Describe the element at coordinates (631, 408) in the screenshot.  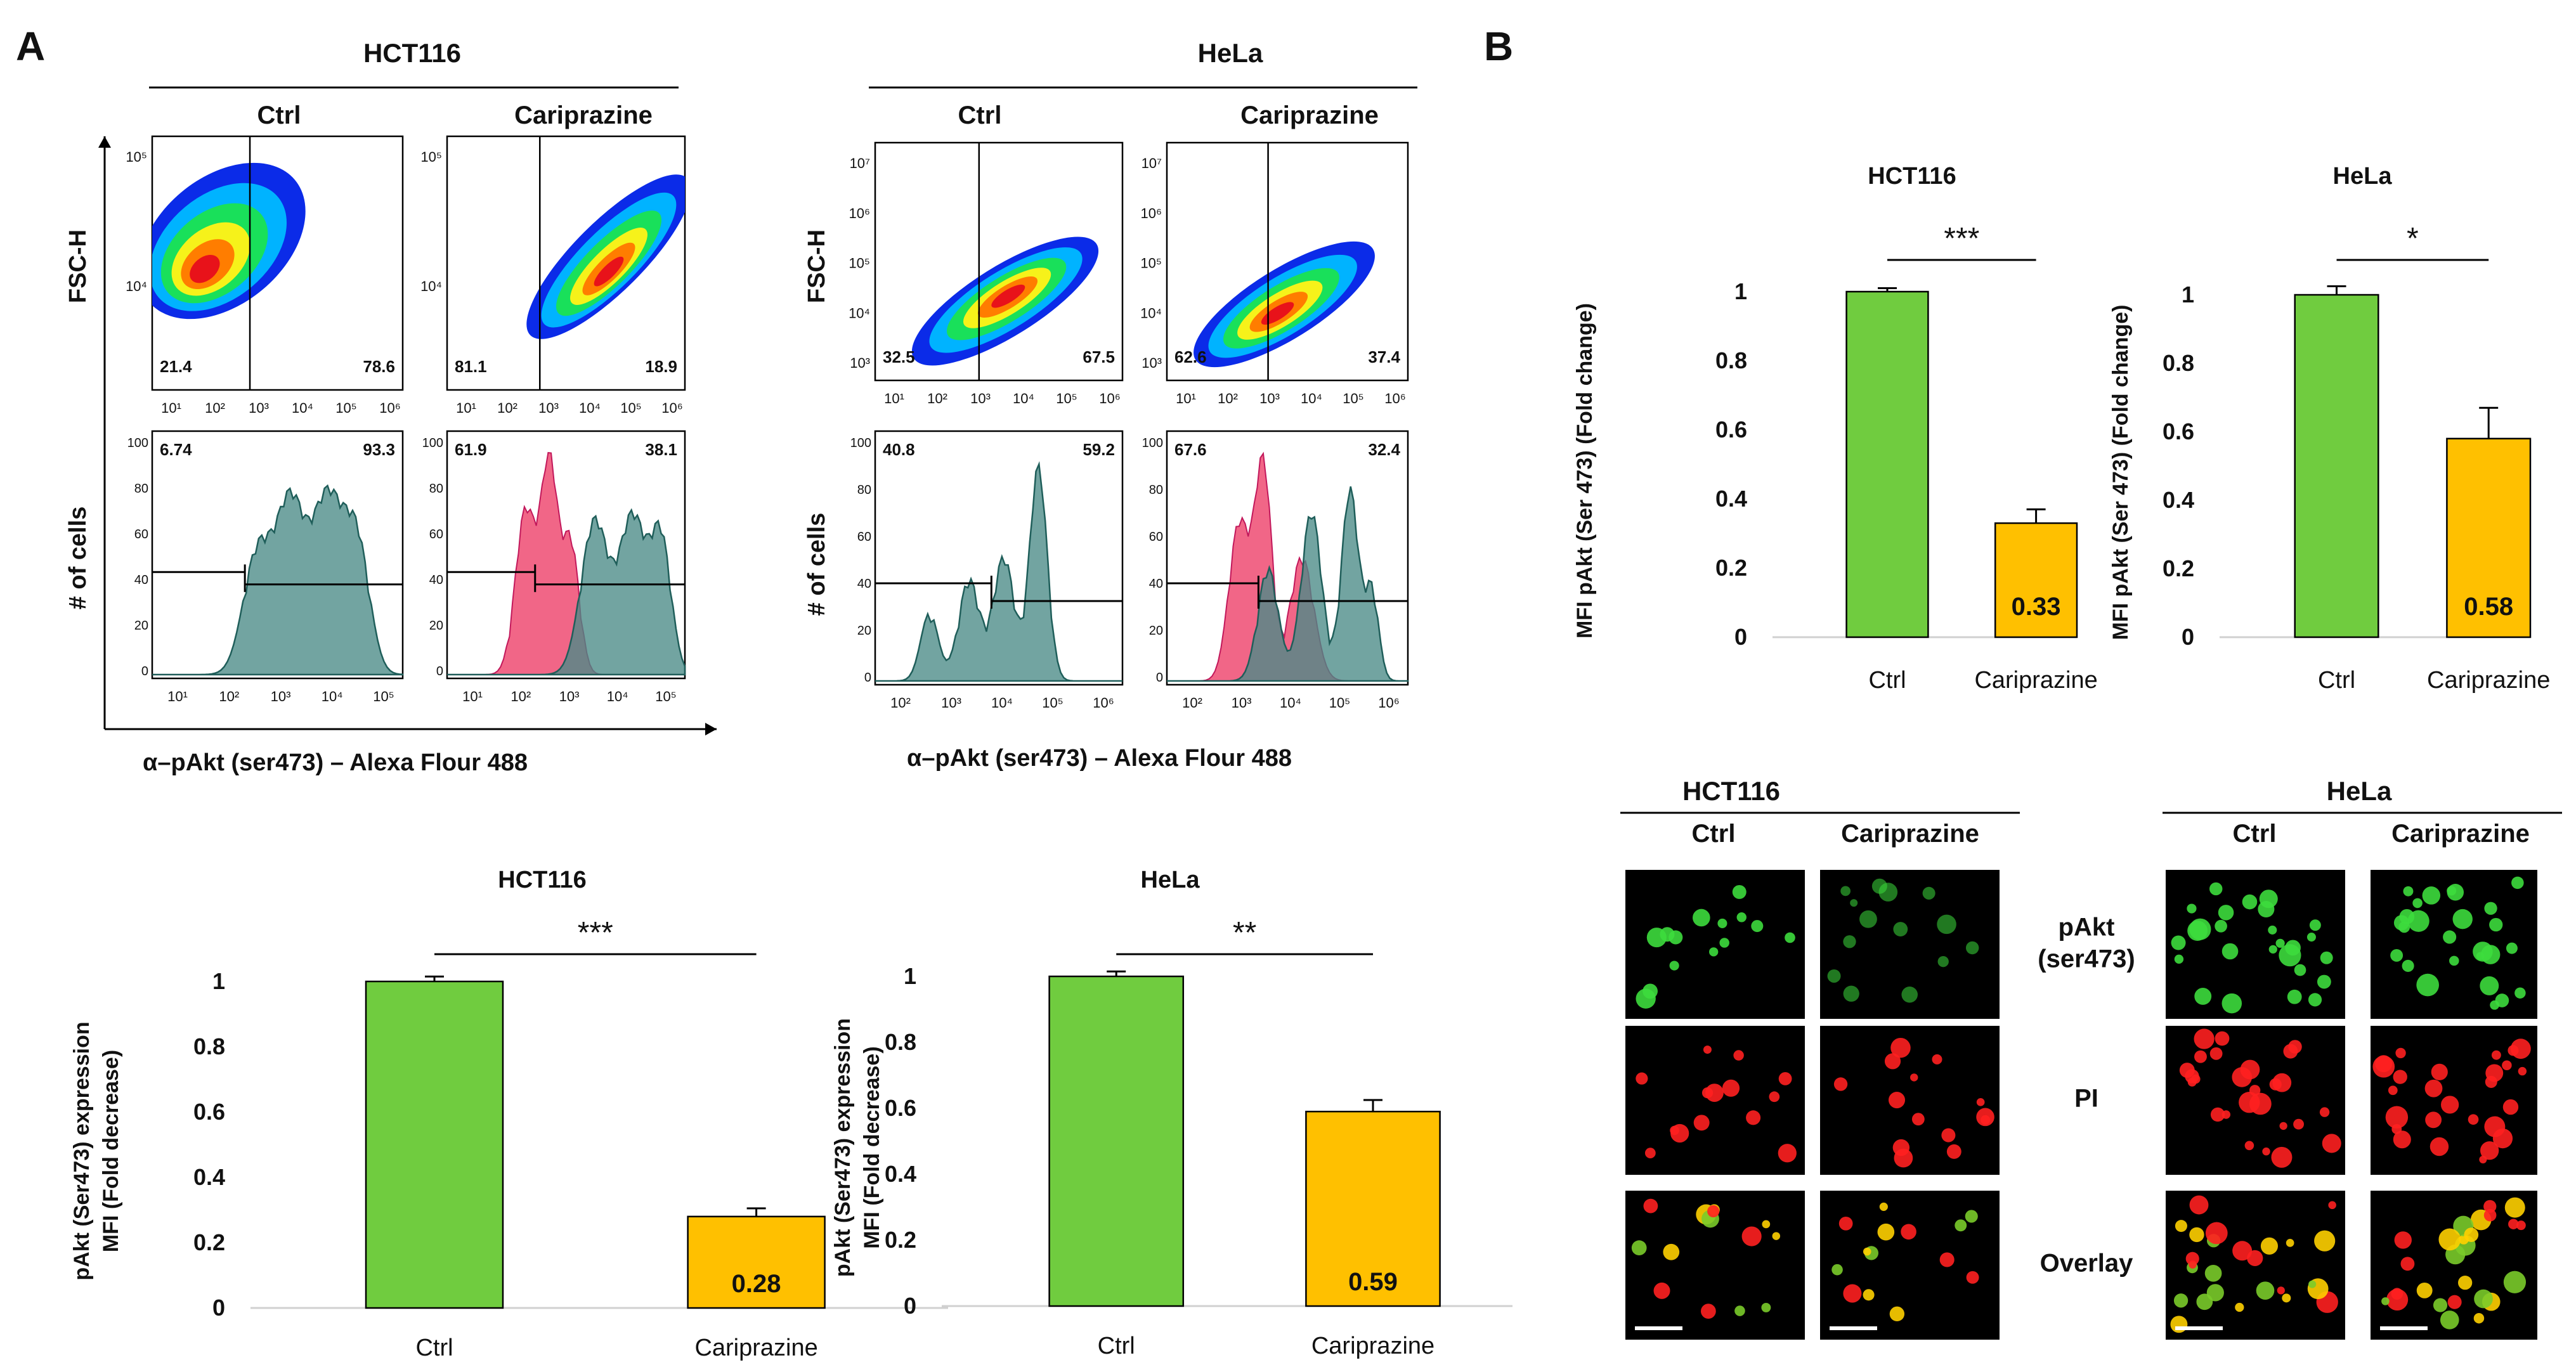
I see `density-x-tick: 10⁵` at that location.